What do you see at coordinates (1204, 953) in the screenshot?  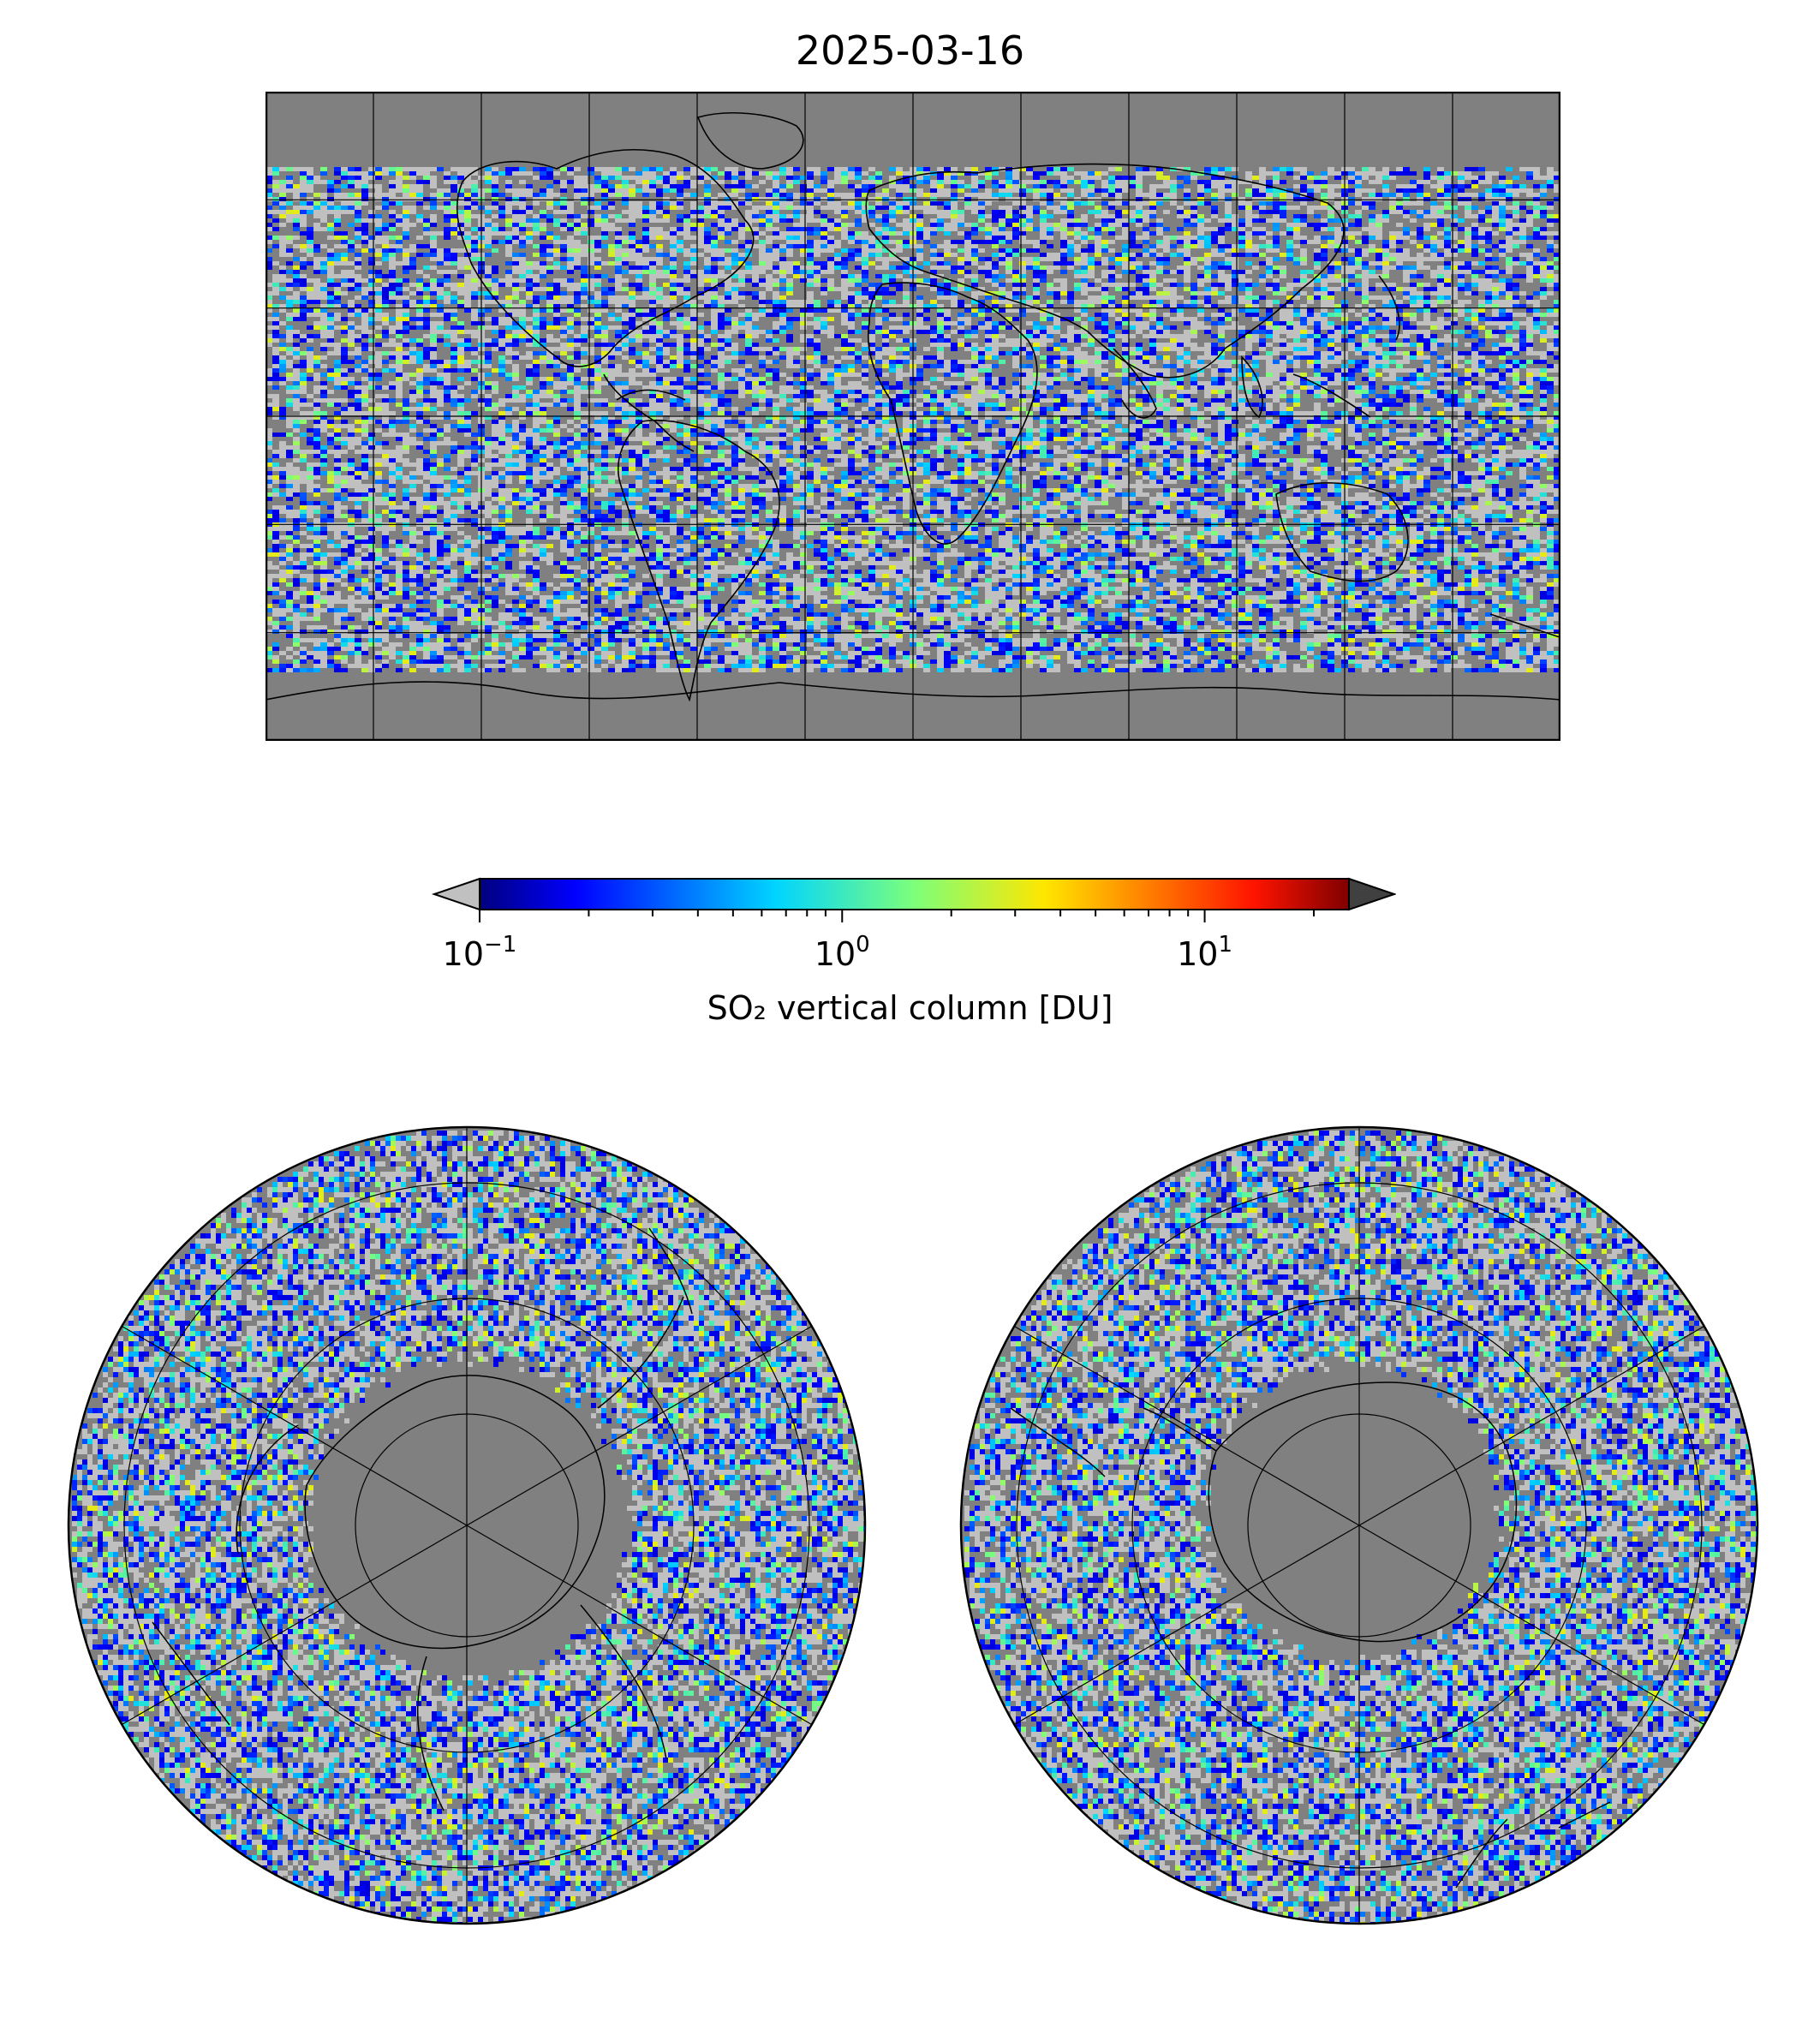 I see `colorbar-tick-label-2: 10¹` at bounding box center [1204, 953].